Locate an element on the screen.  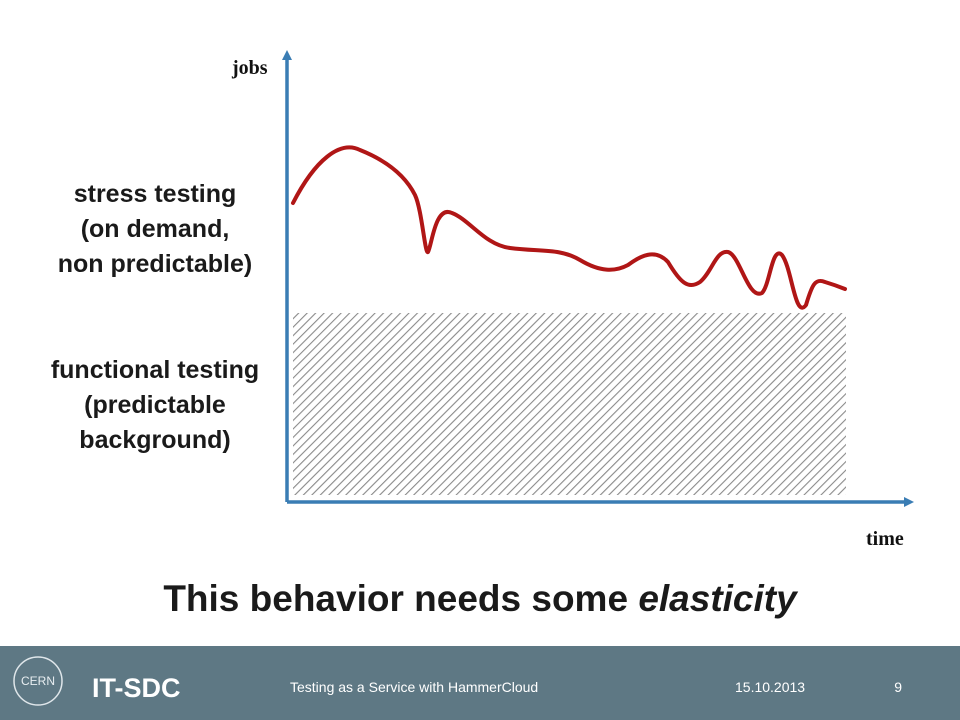
region-label: (predictable is located at coordinates (155, 405).